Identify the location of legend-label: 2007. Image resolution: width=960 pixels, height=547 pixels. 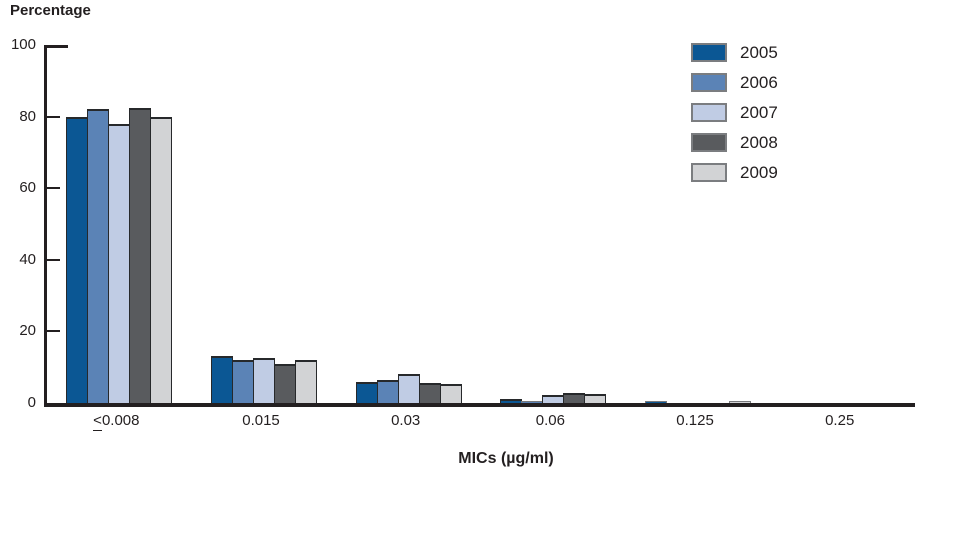
(759, 112).